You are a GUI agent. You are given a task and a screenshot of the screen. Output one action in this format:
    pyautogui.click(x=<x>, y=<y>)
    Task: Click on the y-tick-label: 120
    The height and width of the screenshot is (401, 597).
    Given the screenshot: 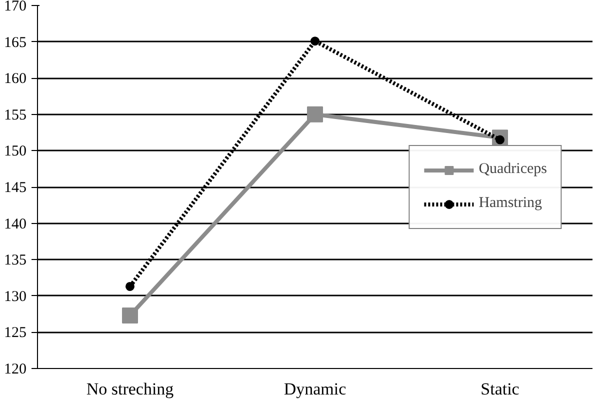 What is the action you would take?
    pyautogui.click(x=15, y=370)
    